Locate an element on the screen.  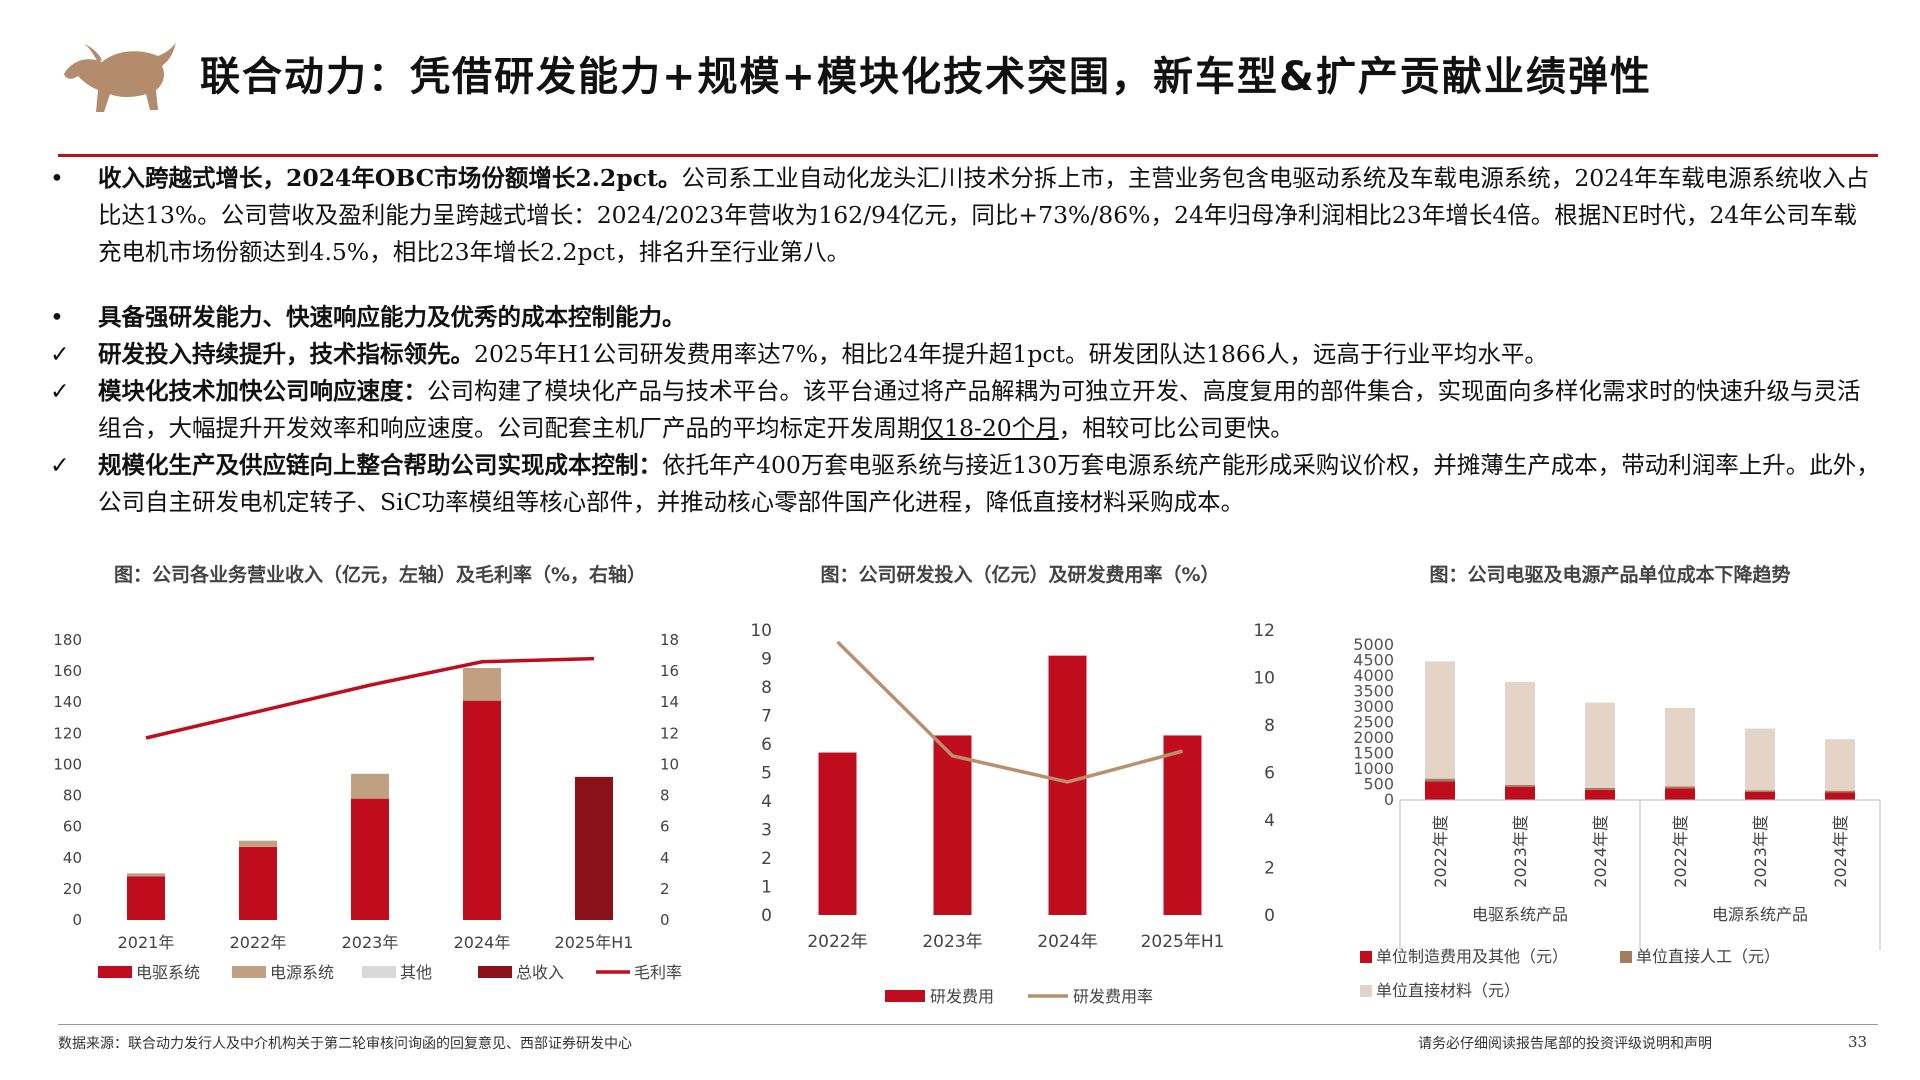
bullet-underline: 仅18-20个月 is located at coordinates (989, 428).